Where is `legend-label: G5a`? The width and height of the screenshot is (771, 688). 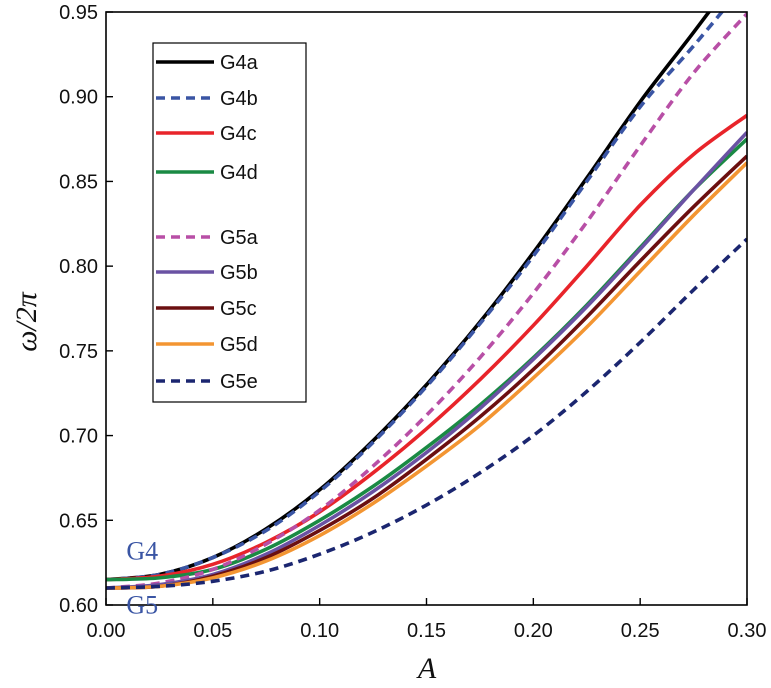 legend-label: G5a is located at coordinates (239, 238).